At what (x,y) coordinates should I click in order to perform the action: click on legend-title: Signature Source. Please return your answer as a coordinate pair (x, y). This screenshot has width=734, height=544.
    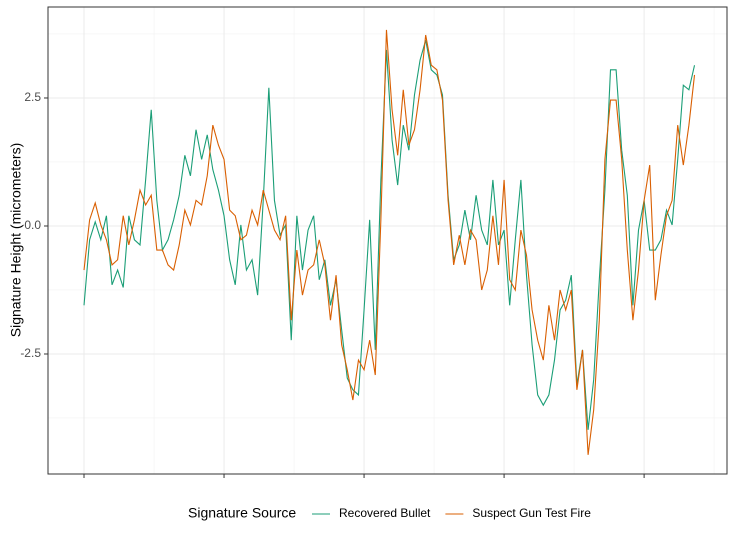
    Looking at the image, I should click on (242, 513).